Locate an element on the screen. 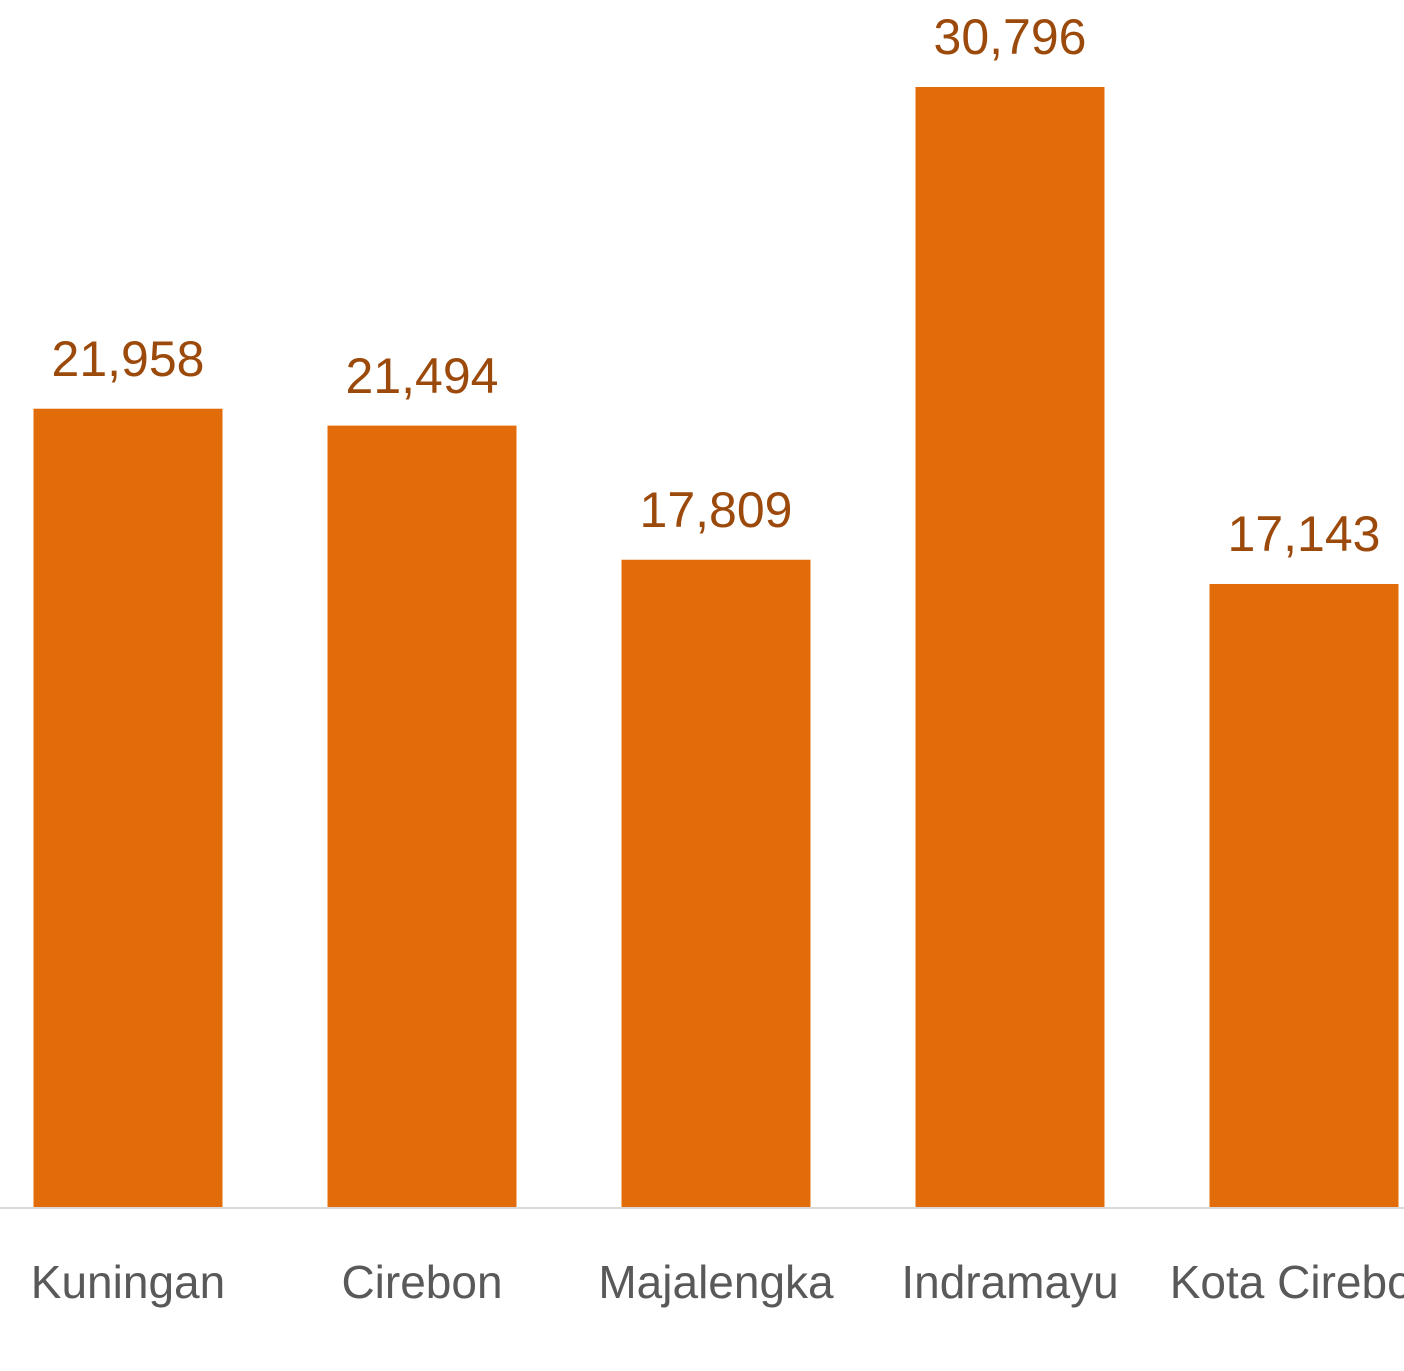 The width and height of the screenshot is (1404, 1371). x-tick-label: Cirebon is located at coordinates (422, 1282).